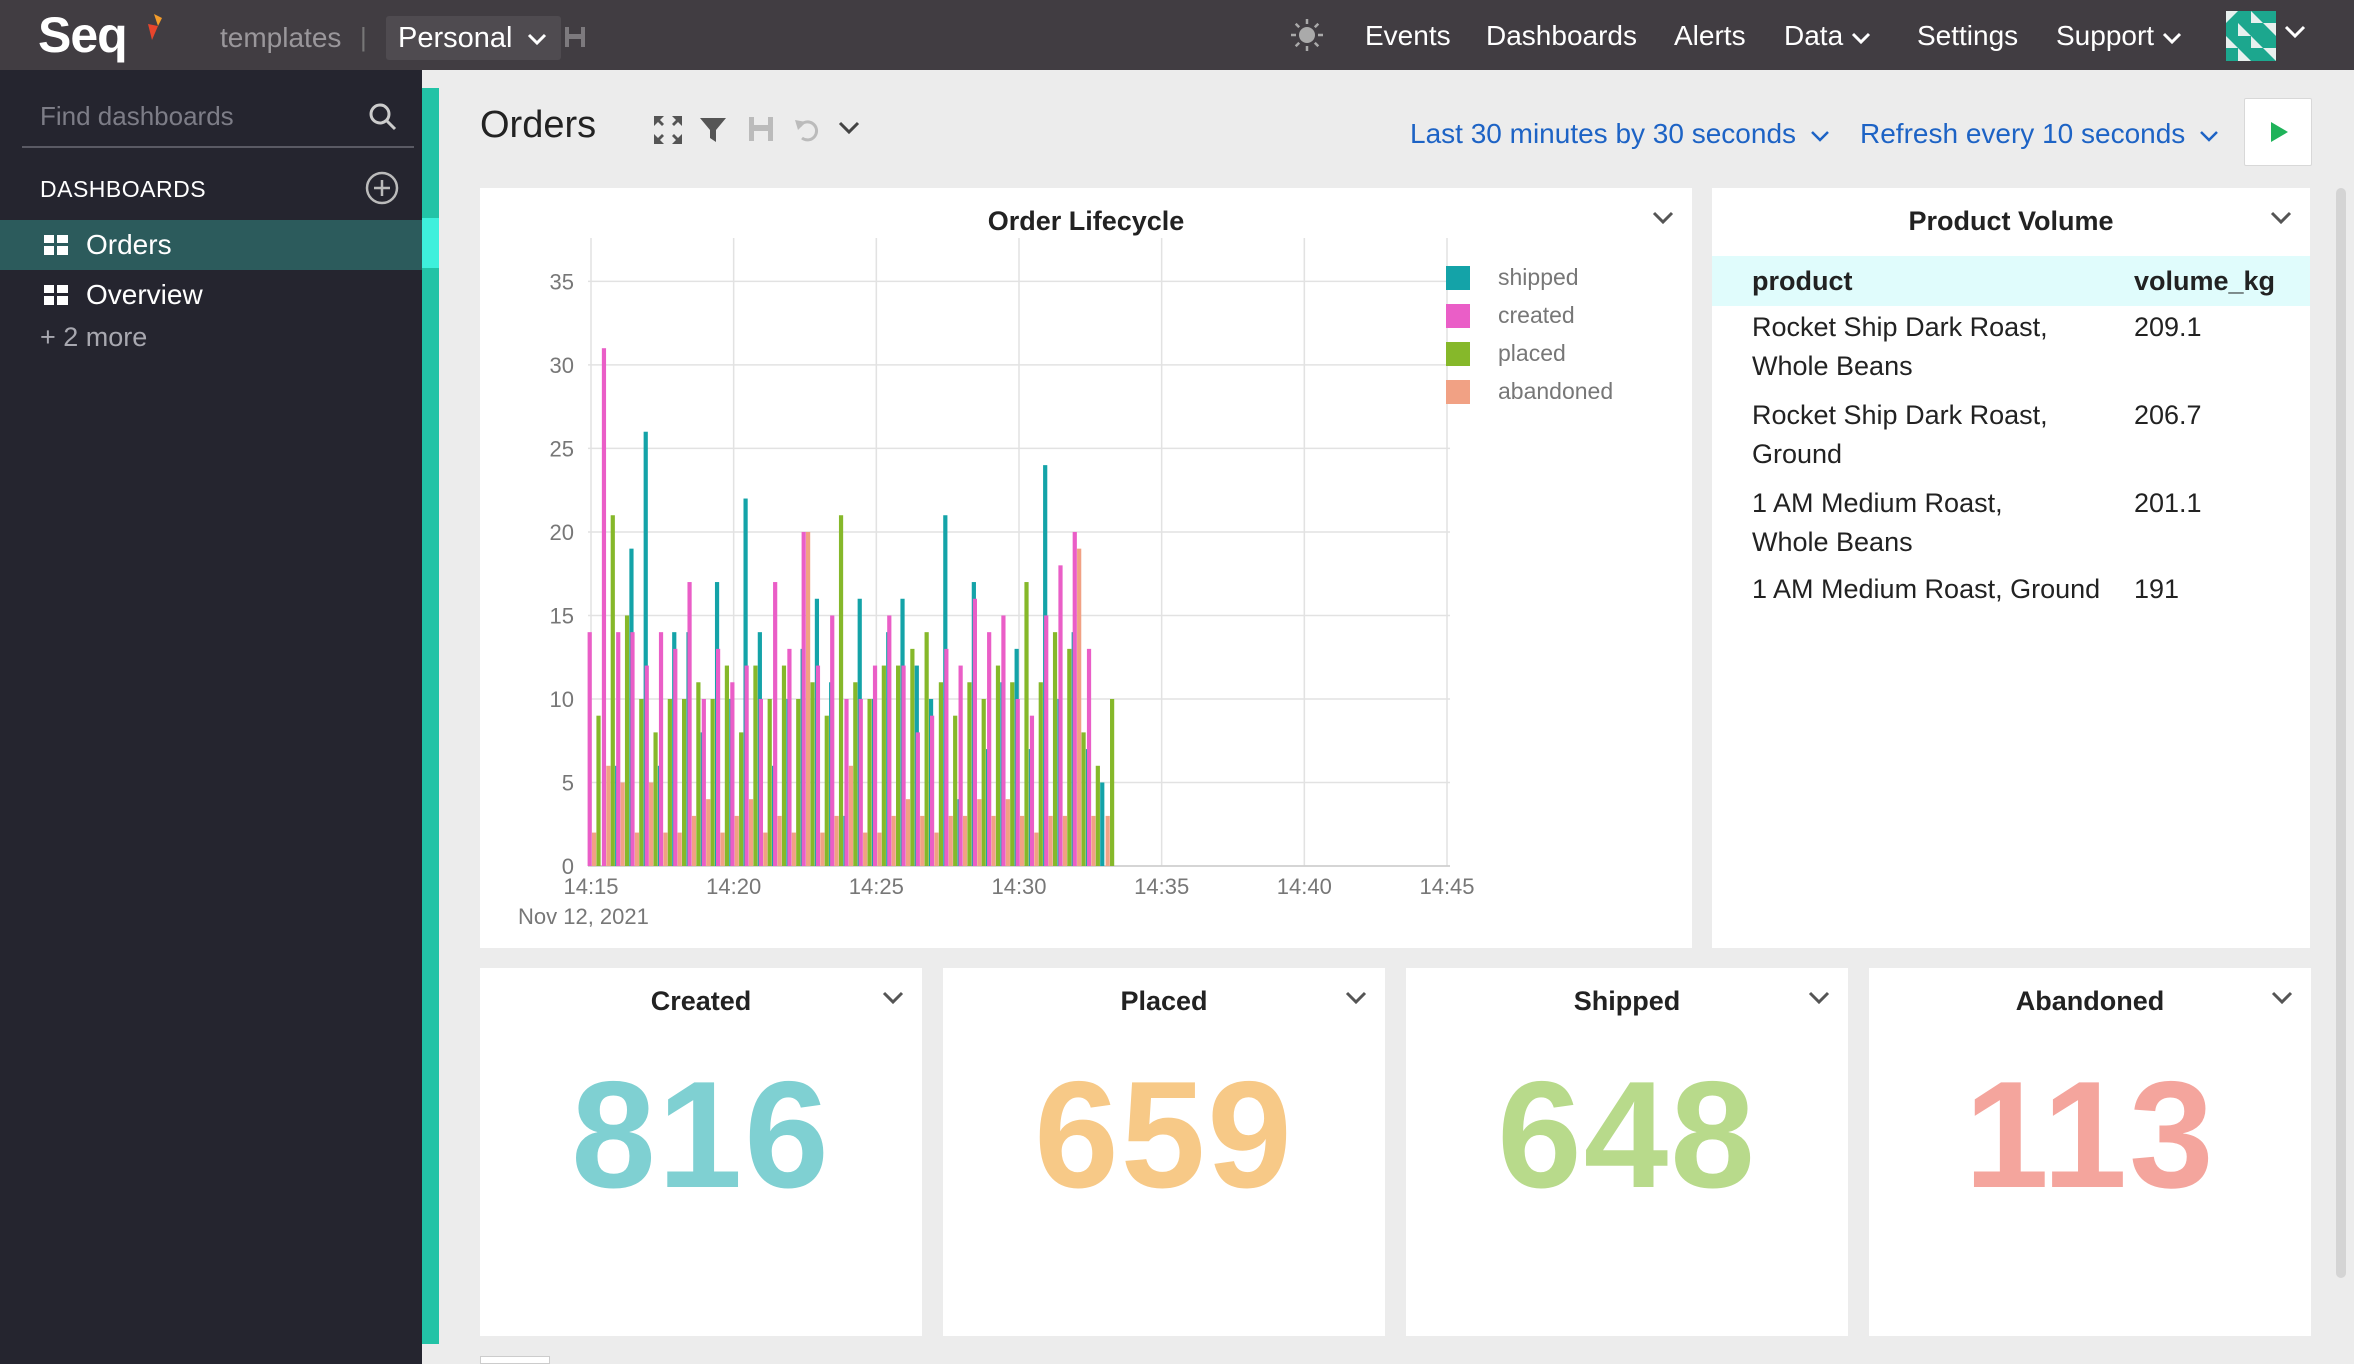  I want to click on user-avatar, so click(2251, 36).